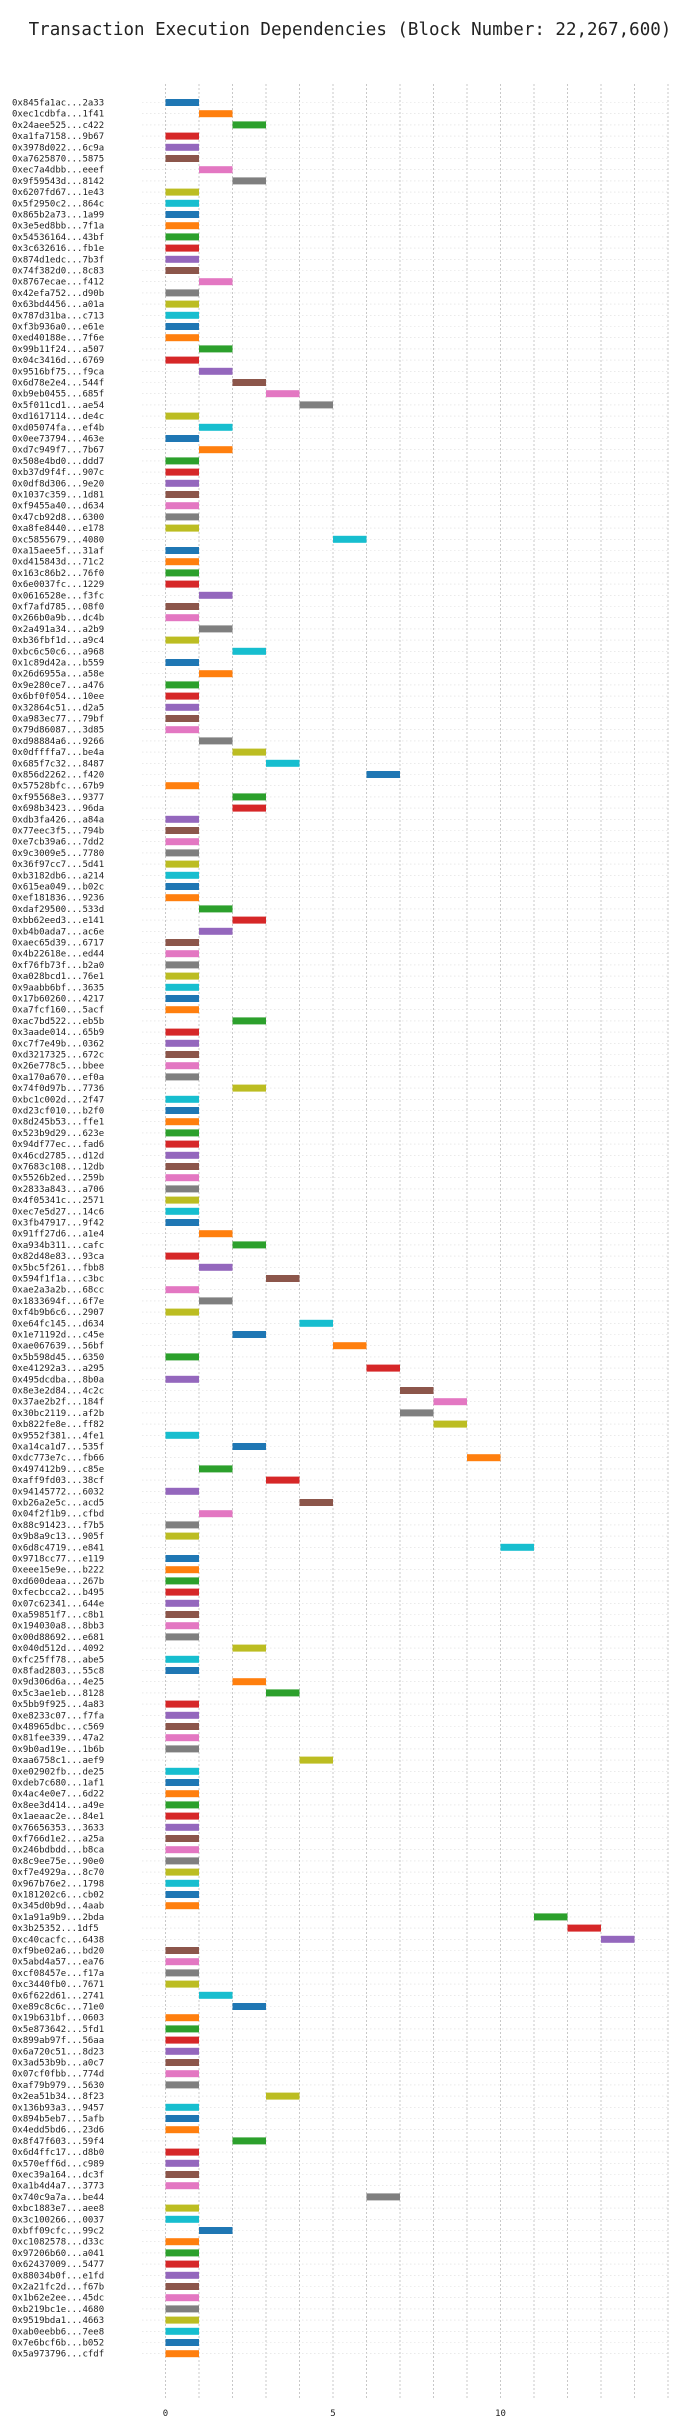 This screenshot has width=700, height=2424. I want to click on transaction-label: 0xdb3fa426...a84a, so click(58, 820).